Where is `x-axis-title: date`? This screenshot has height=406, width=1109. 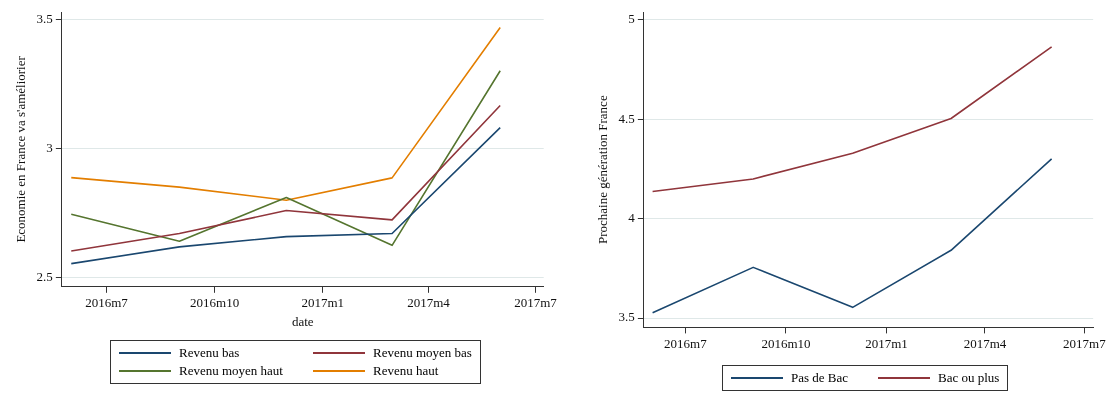 x-axis-title: date is located at coordinates (302, 321).